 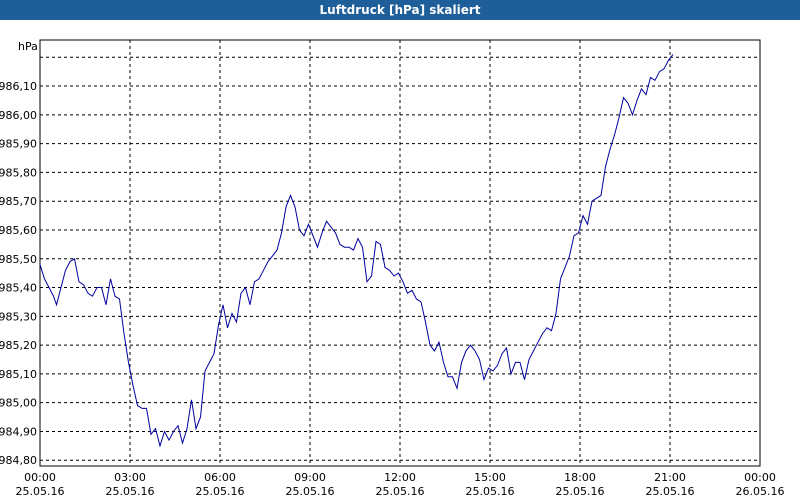 I want to click on y-tick-label: 985,10, so click(x=18, y=374).